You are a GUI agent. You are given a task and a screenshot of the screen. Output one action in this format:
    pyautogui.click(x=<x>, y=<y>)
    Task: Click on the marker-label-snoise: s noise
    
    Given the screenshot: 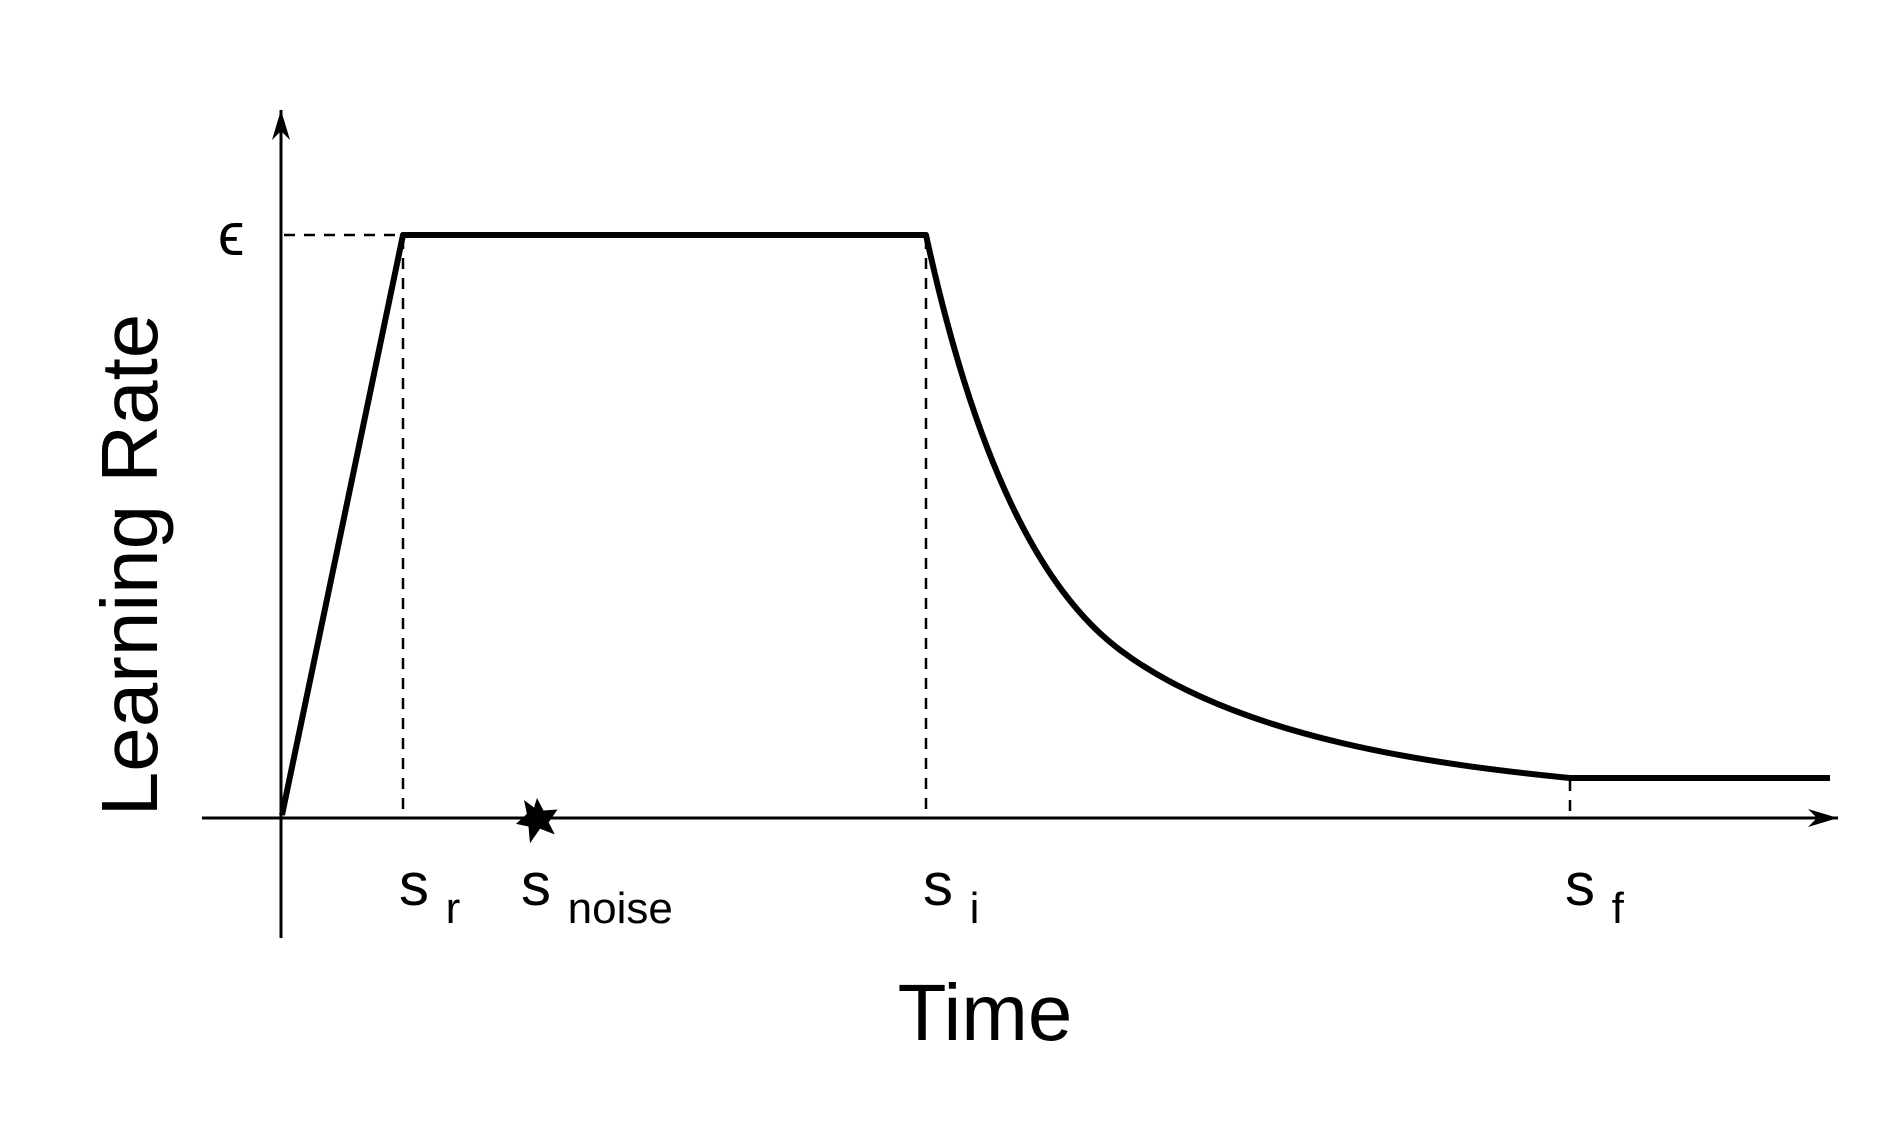 What is the action you would take?
    pyautogui.click(x=597, y=892)
    